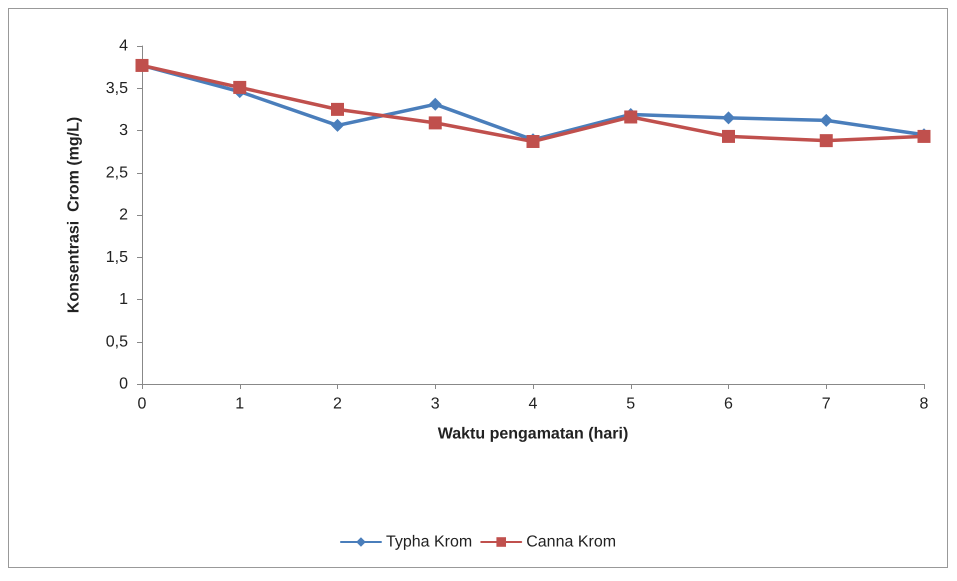 This screenshot has width=957, height=581. Describe the element at coordinates (435, 404) in the screenshot. I see `x-tick-label: 3` at that location.